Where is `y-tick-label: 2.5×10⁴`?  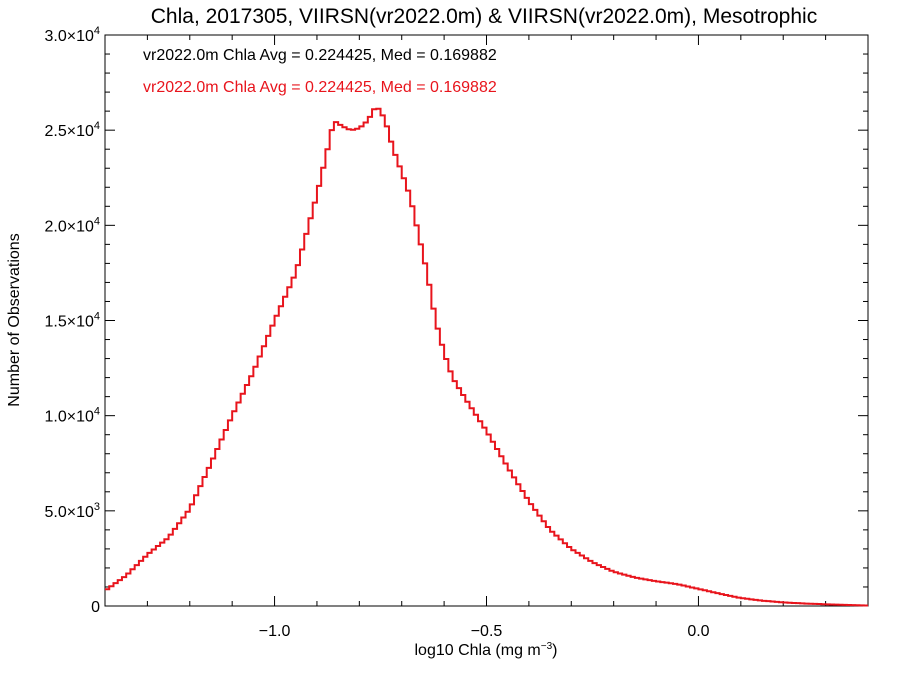 y-tick-label: 2.5×10⁴ is located at coordinates (72, 130).